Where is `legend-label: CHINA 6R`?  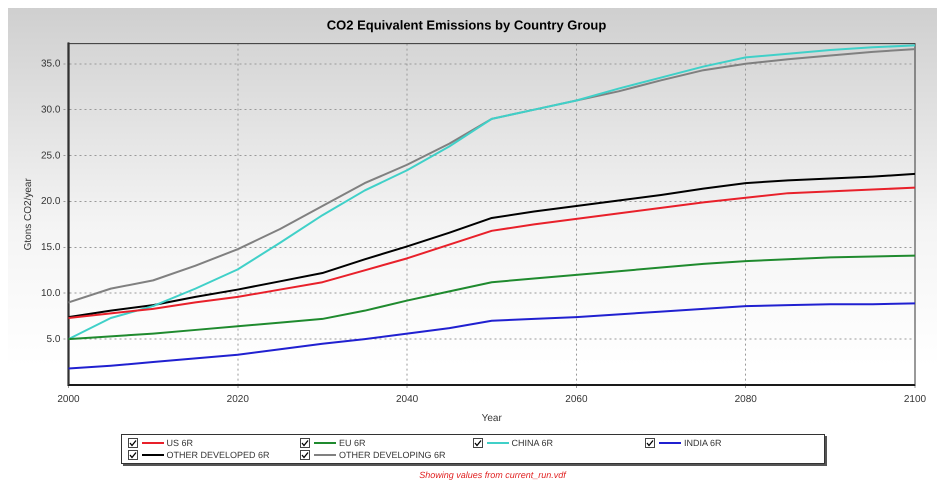 legend-label: CHINA 6R is located at coordinates (533, 443).